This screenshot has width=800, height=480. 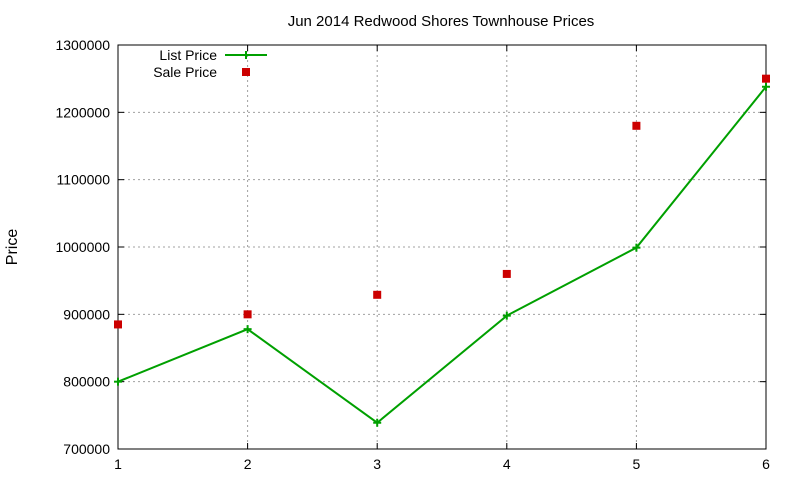 I want to click on x-tick-label: 2, so click(x=248, y=464).